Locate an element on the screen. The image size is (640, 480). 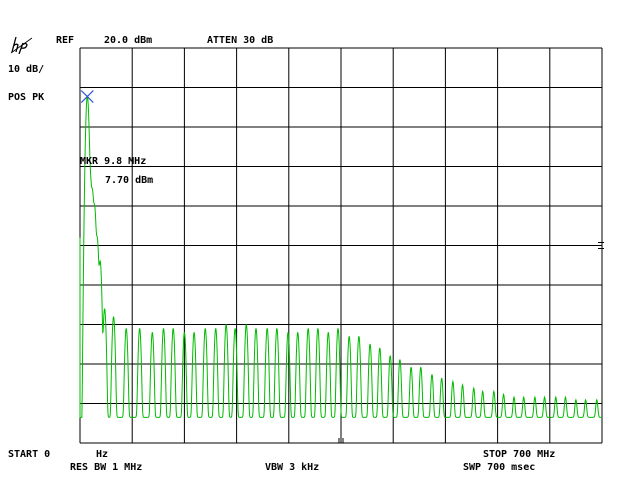
marker-amplitude-readout: 7.70 dBm is located at coordinates (129, 180).